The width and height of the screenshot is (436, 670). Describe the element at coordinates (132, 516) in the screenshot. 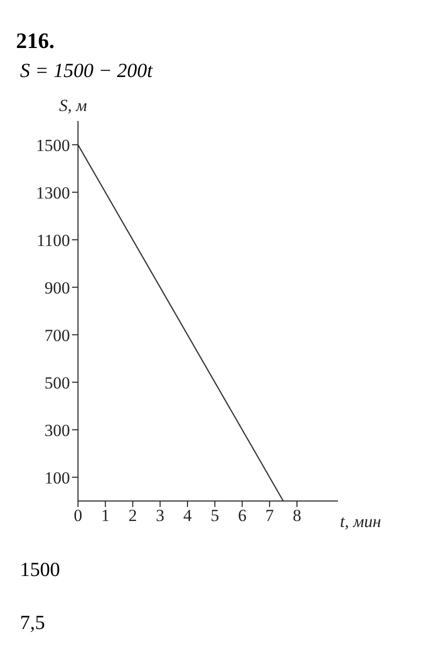

I see `x-tick-label: 2` at that location.